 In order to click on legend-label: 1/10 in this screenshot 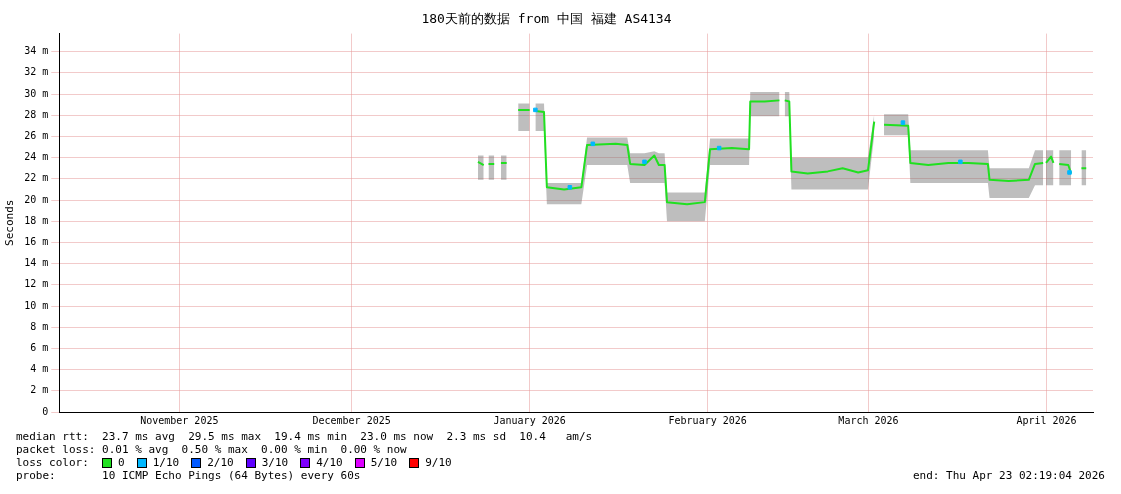, I will do `click(166, 462)`.